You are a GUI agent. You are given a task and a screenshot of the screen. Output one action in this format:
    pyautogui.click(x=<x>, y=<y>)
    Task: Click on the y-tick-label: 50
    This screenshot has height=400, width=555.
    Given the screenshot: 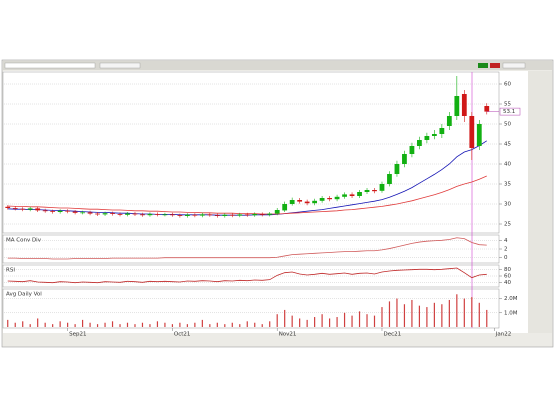 What is the action you would take?
    pyautogui.click(x=507, y=125)
    